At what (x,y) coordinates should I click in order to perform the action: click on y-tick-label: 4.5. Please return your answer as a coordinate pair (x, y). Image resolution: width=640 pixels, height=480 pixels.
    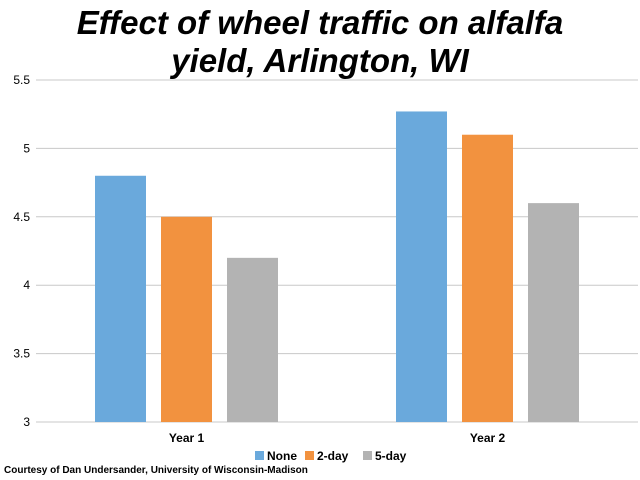
    Looking at the image, I should click on (21, 217).